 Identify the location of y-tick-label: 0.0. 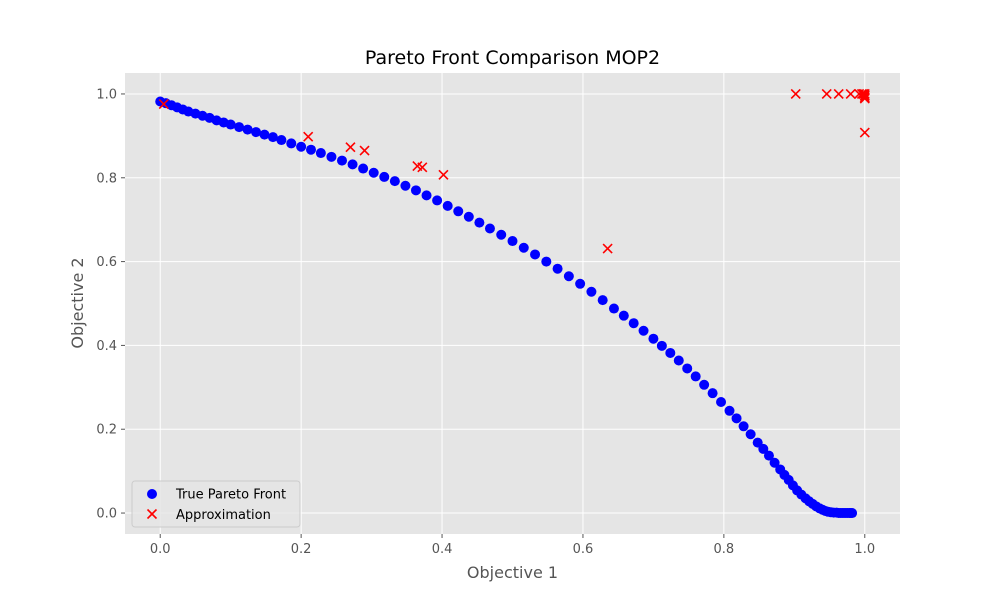
(106, 514).